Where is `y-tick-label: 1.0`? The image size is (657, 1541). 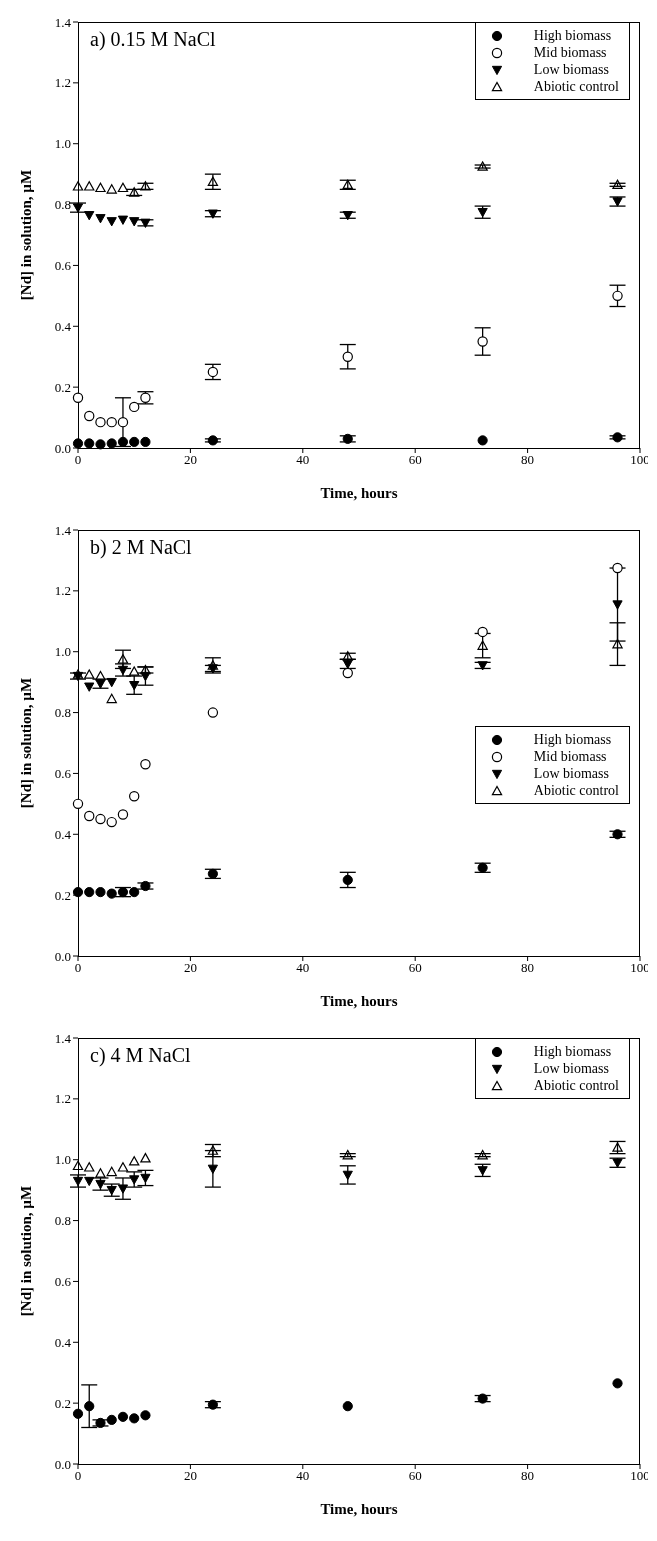 y-tick-label: 1.0 is located at coordinates (62, 144).